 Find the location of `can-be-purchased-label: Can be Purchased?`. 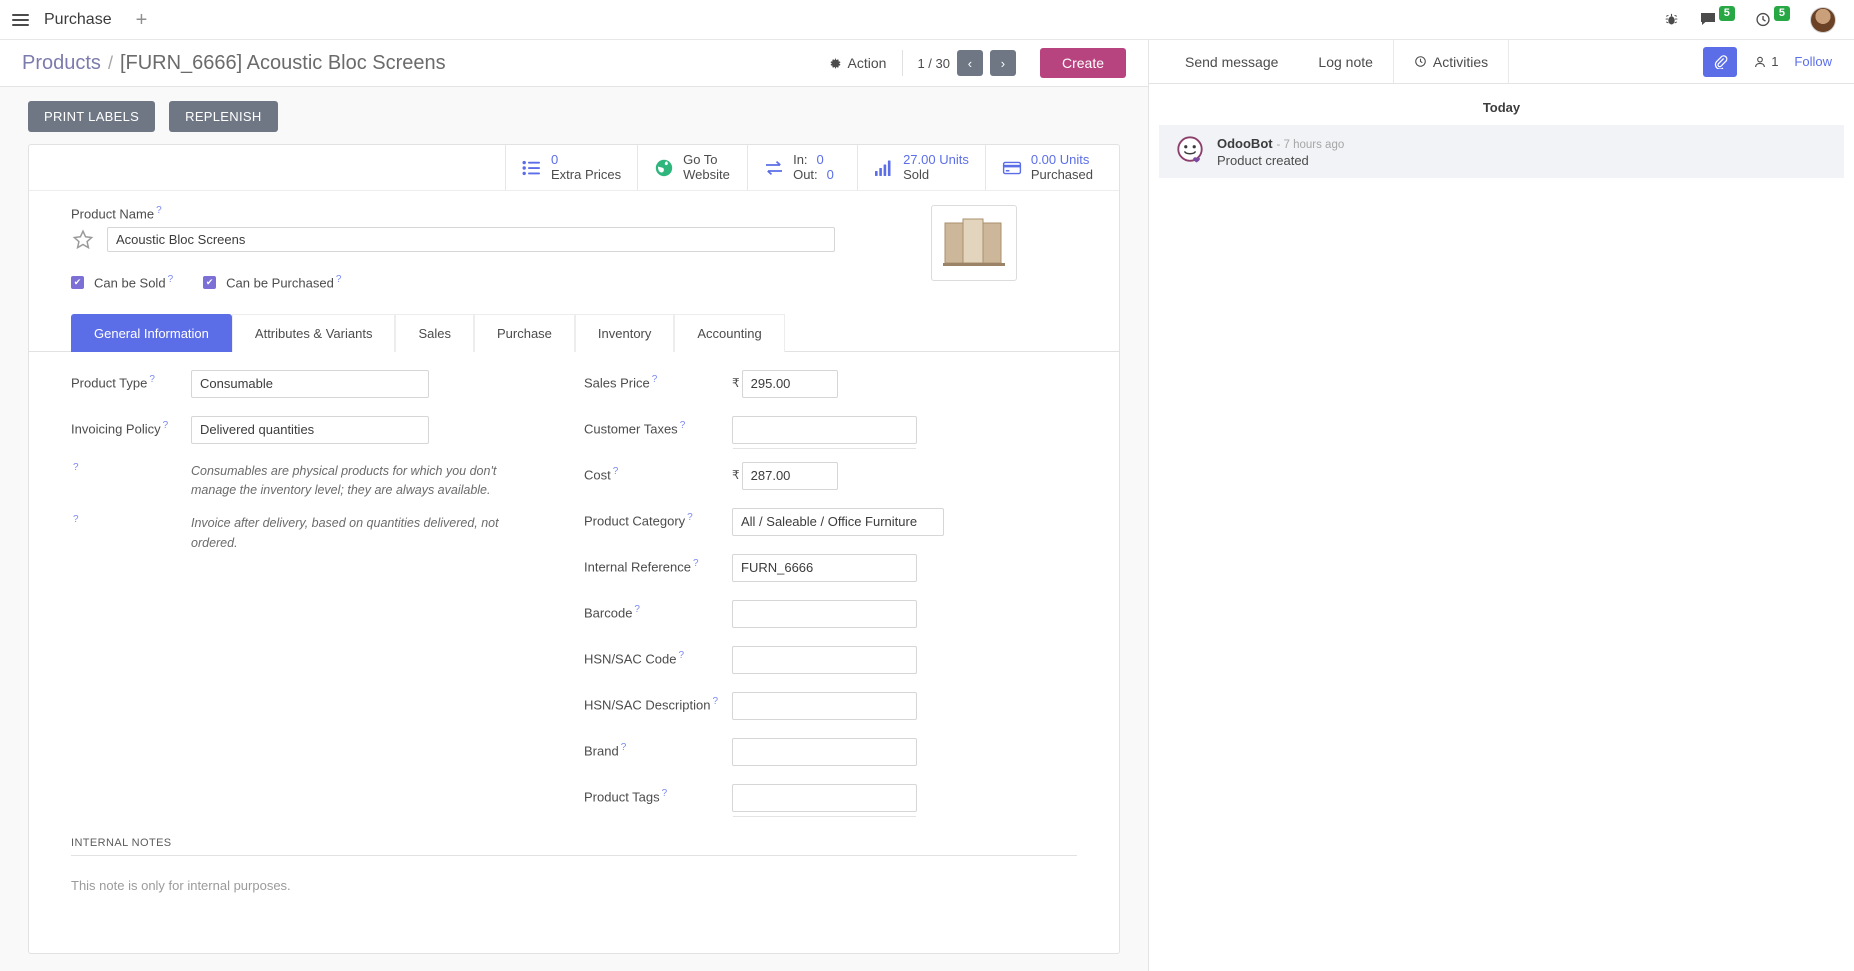

can-be-purchased-label: Can be Purchased? is located at coordinates (283, 282).